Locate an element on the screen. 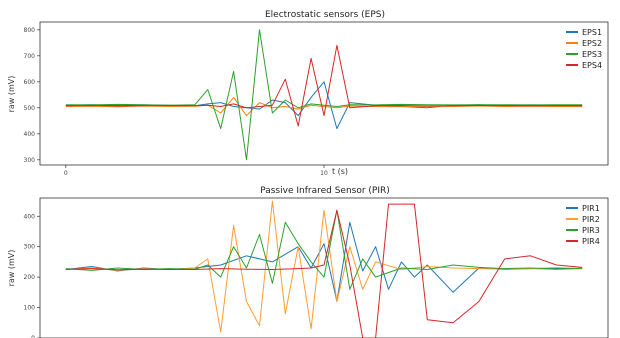 The height and width of the screenshot is (338, 620). pir-legend-label: PIR1 is located at coordinates (591, 208).